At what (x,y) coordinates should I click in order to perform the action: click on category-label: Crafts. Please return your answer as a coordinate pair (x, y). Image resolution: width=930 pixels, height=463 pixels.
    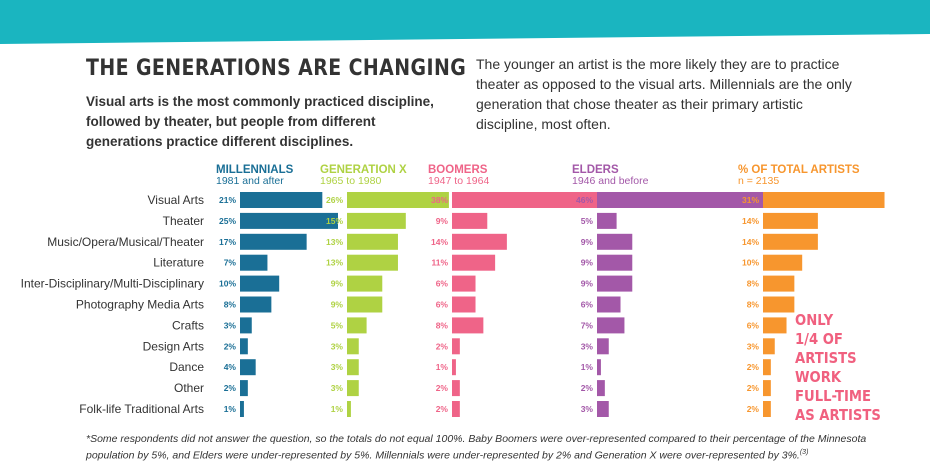
    Looking at the image, I should click on (188, 325).